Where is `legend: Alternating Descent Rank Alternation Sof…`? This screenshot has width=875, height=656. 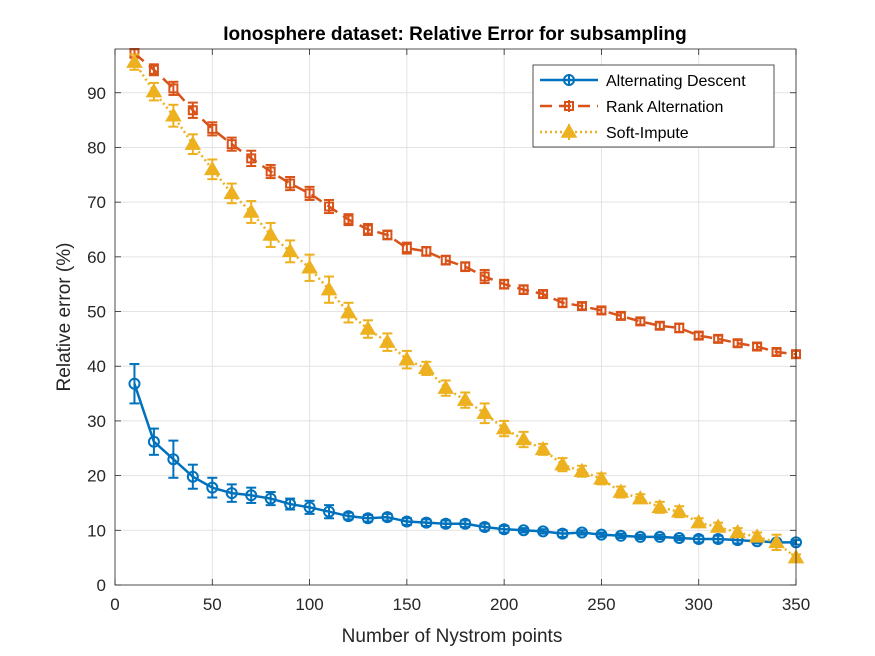
legend: Alternating Descent Rank Alternation Sof… is located at coordinates (653, 106).